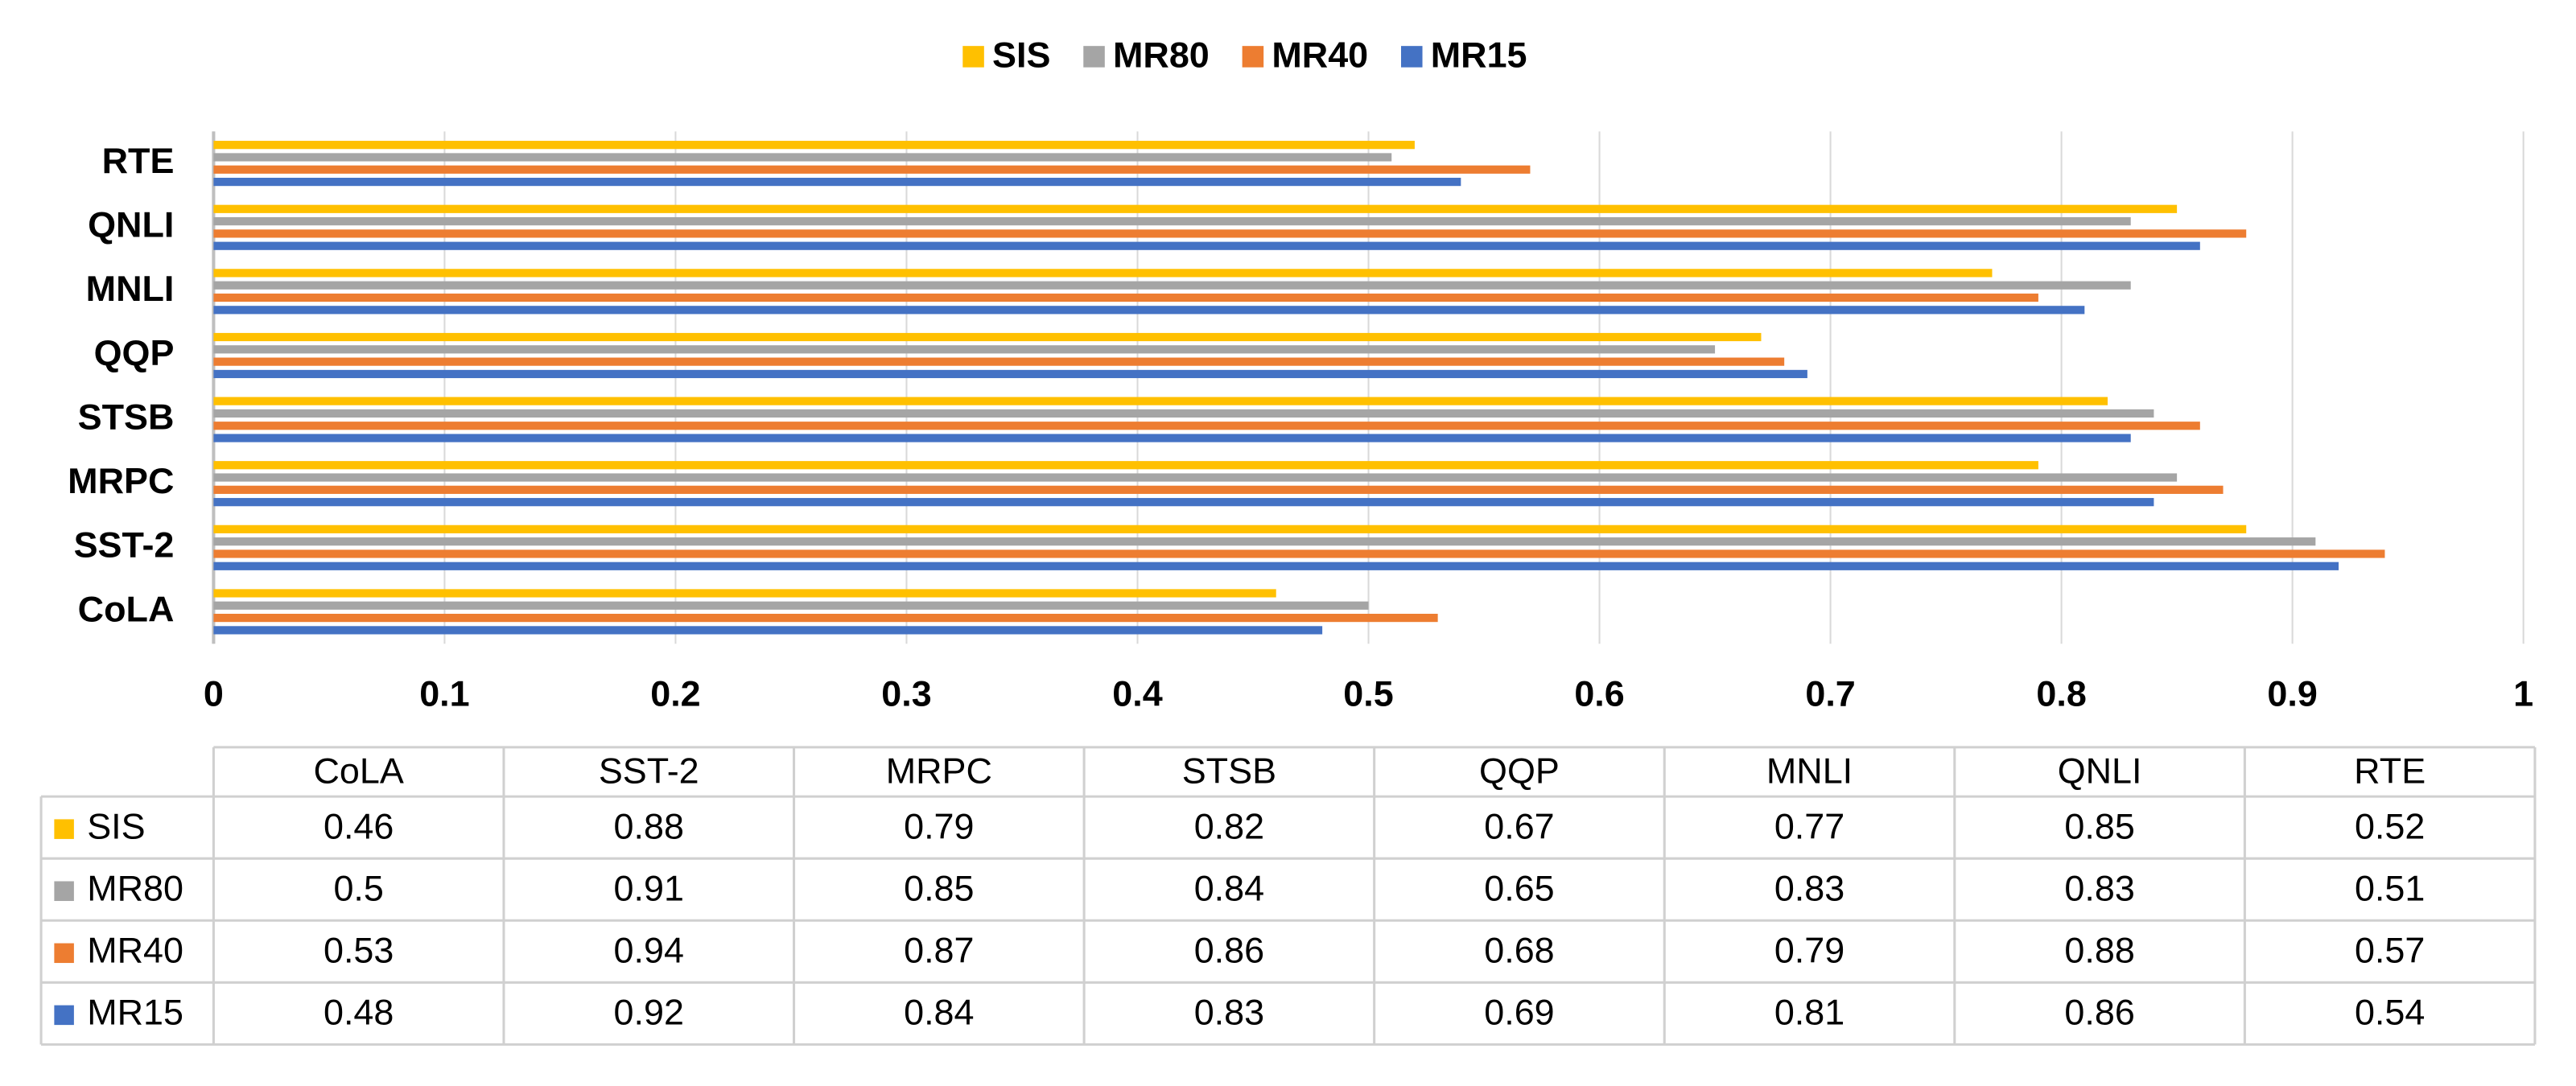 The width and height of the screenshot is (2576, 1086). What do you see at coordinates (2292, 693) in the screenshot?
I see `x-tick-label: 0.9` at bounding box center [2292, 693].